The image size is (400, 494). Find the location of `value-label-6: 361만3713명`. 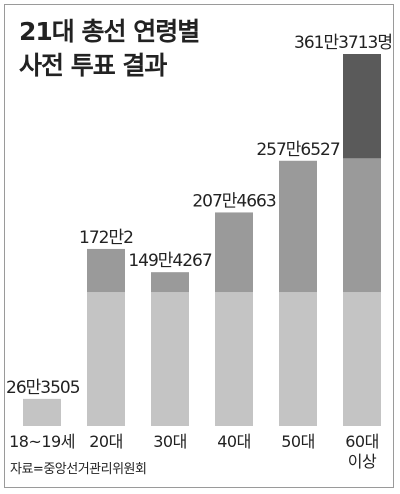

value-label-6: 361만3713명 is located at coordinates (343, 43).